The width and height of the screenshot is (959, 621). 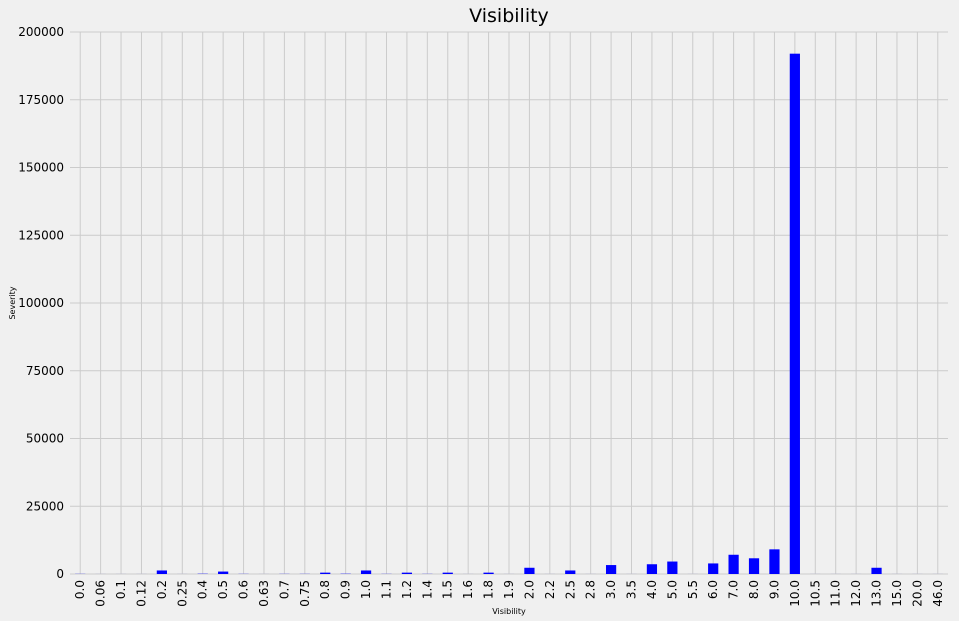 I want to click on x-tick-label: 0.75, so click(x=305, y=593).